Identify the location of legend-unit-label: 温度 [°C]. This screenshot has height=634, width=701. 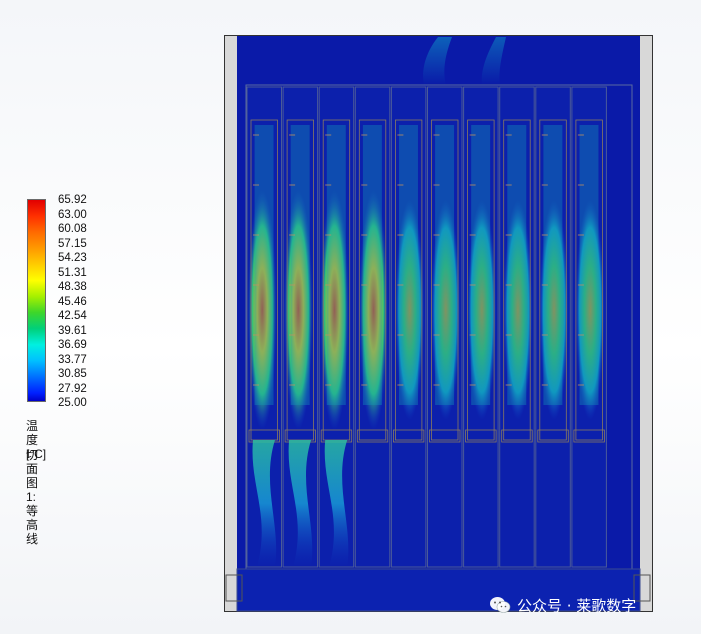
(36, 440).